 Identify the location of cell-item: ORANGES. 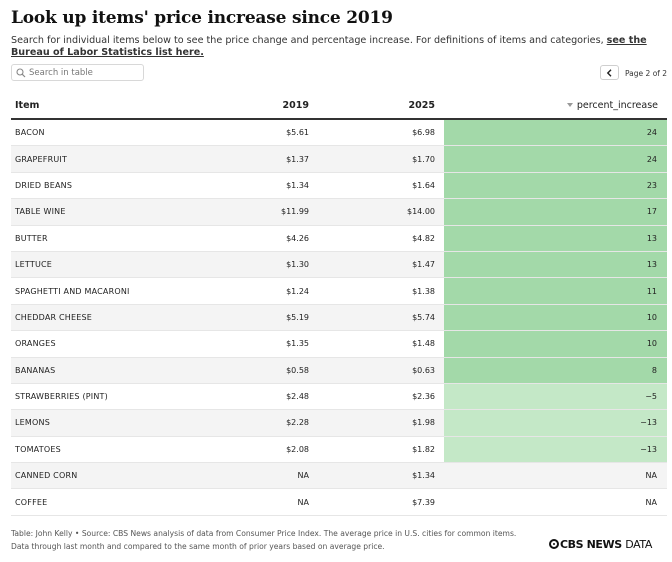
(118, 344).